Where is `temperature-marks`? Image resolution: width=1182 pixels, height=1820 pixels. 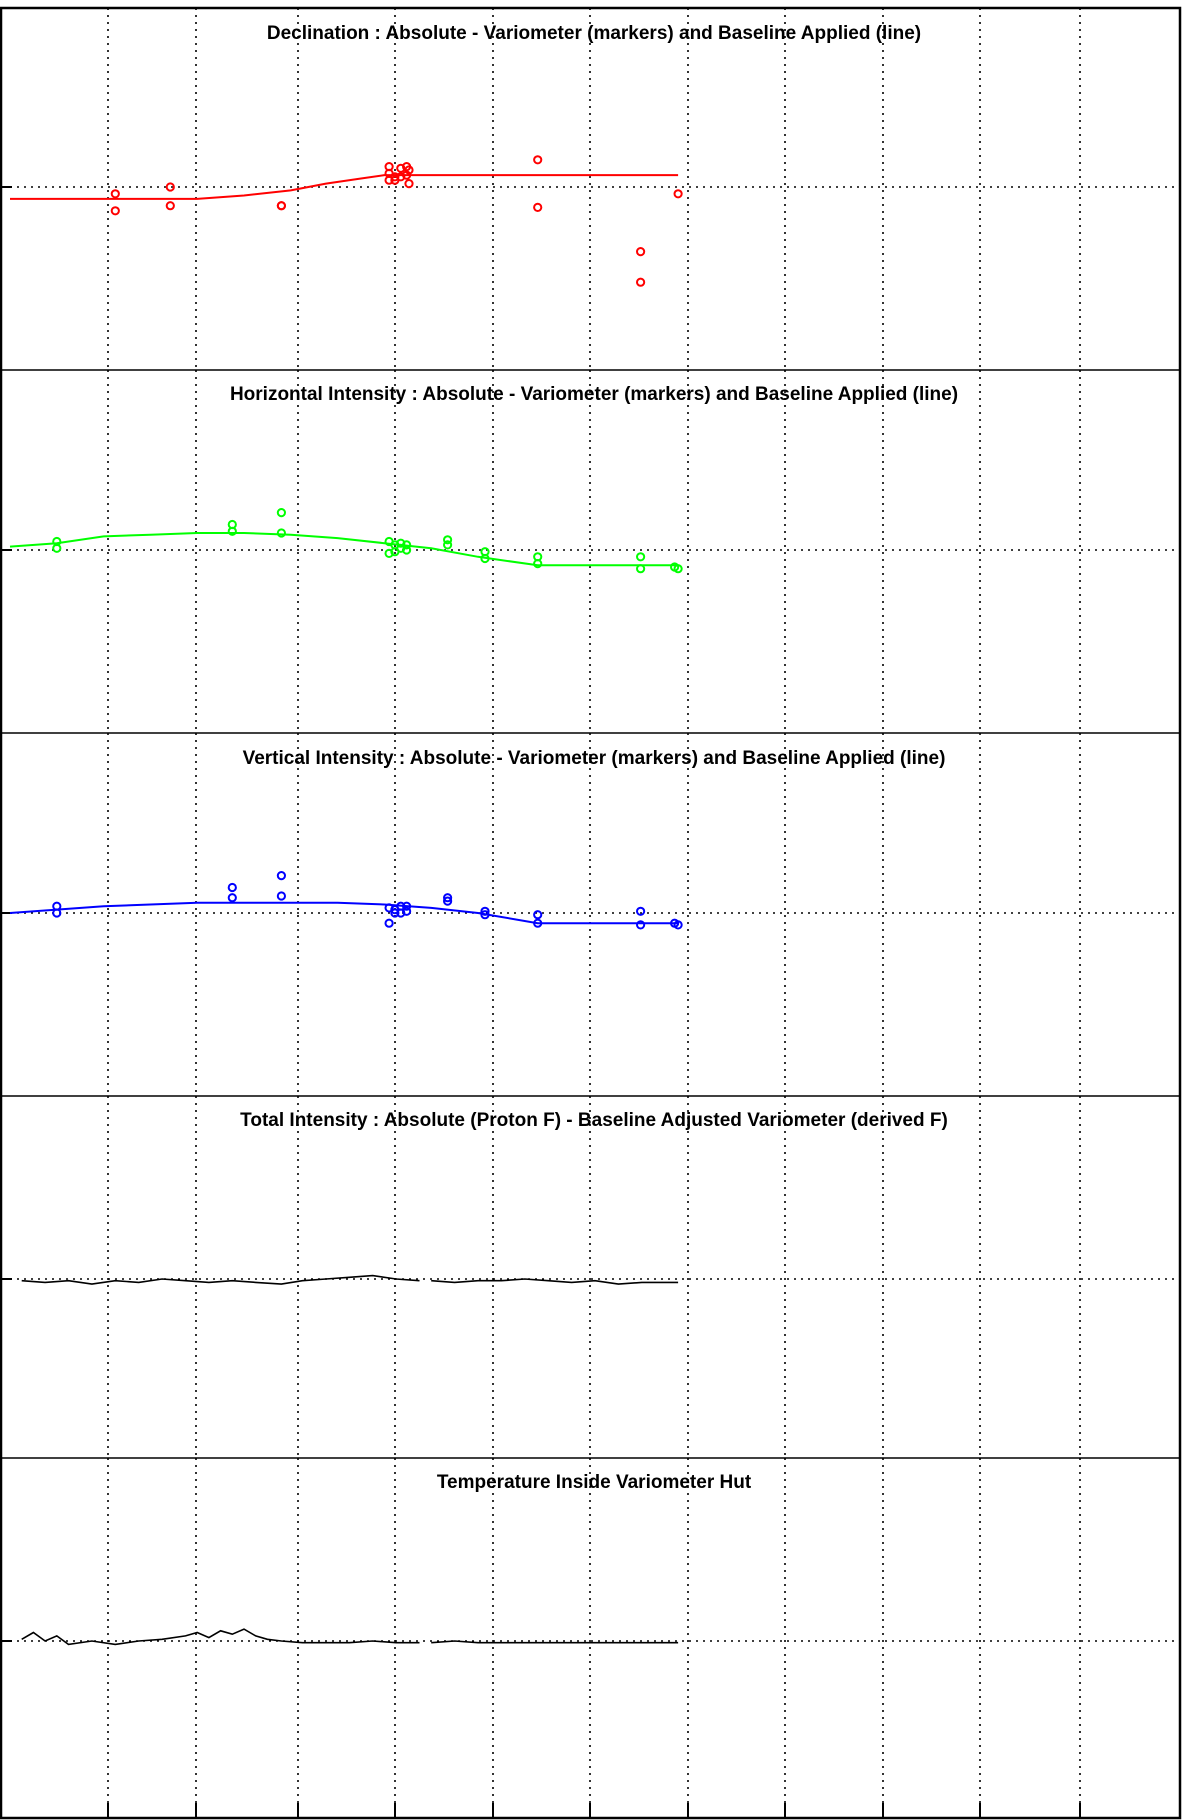
temperature-marks is located at coordinates (350, 1637).